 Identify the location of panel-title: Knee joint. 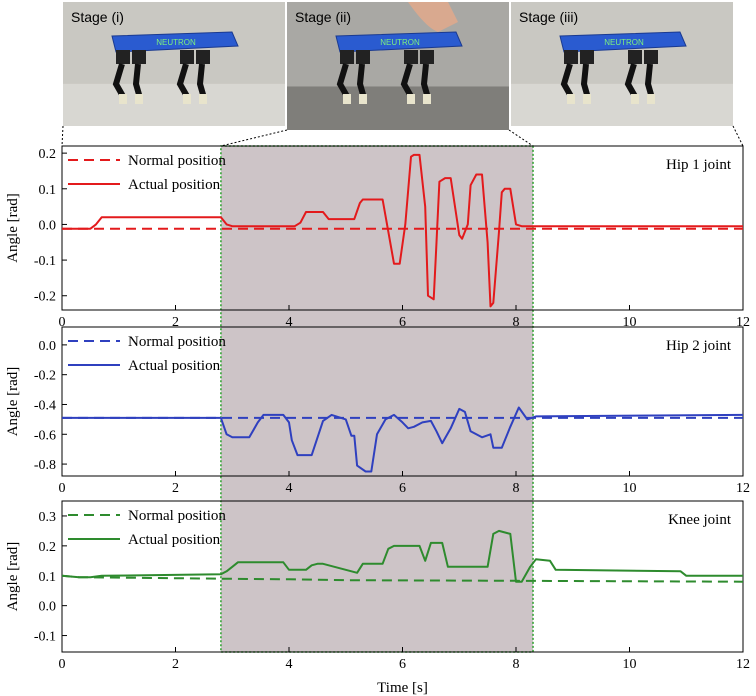
(700, 520).